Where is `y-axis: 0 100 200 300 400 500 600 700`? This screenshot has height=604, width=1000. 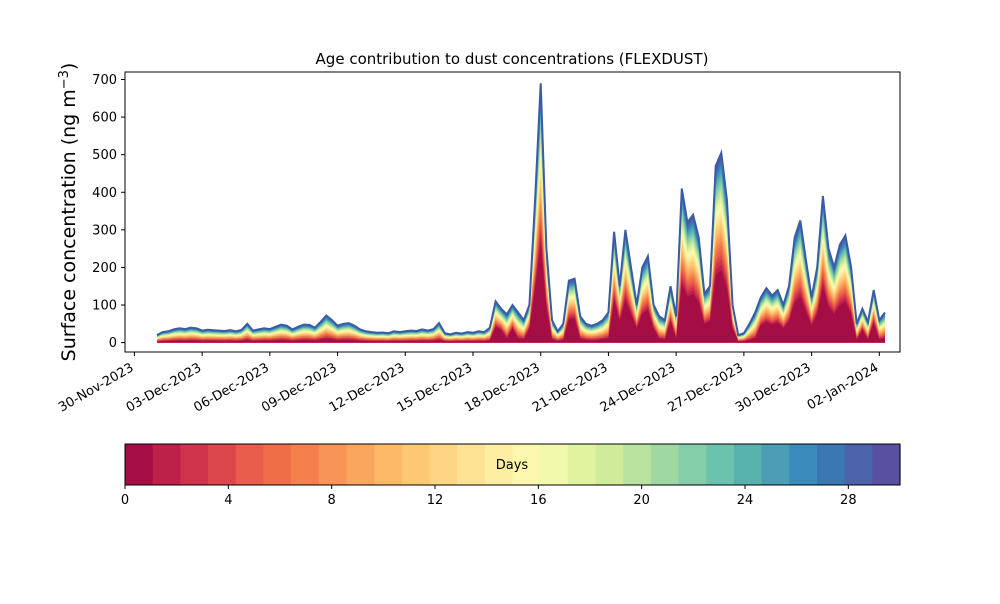 y-axis: 0 100 200 300 400 500 600 700 is located at coordinates (108, 212).